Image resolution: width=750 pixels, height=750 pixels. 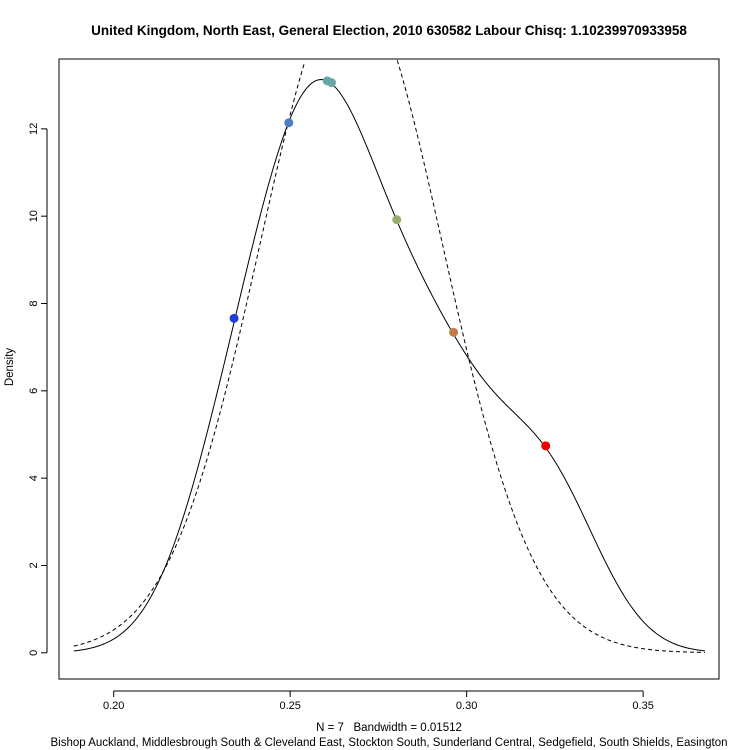 I want to click on y-tick-label: 8, so click(x=34, y=303).